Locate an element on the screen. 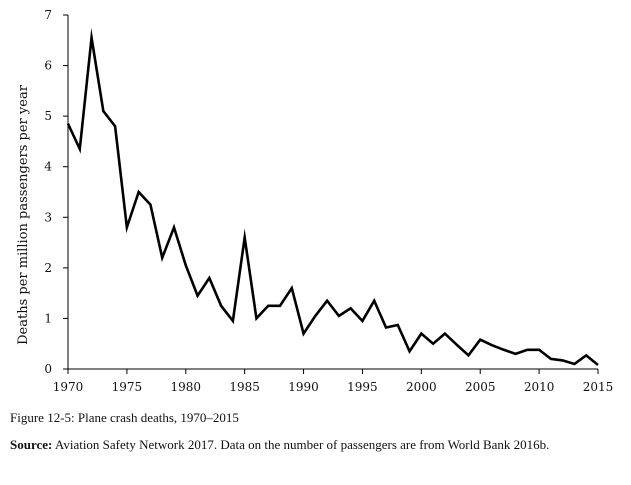 Image resolution: width=631 pixels, height=485 pixels. y-tick-label: 7 is located at coordinates (48, 15).